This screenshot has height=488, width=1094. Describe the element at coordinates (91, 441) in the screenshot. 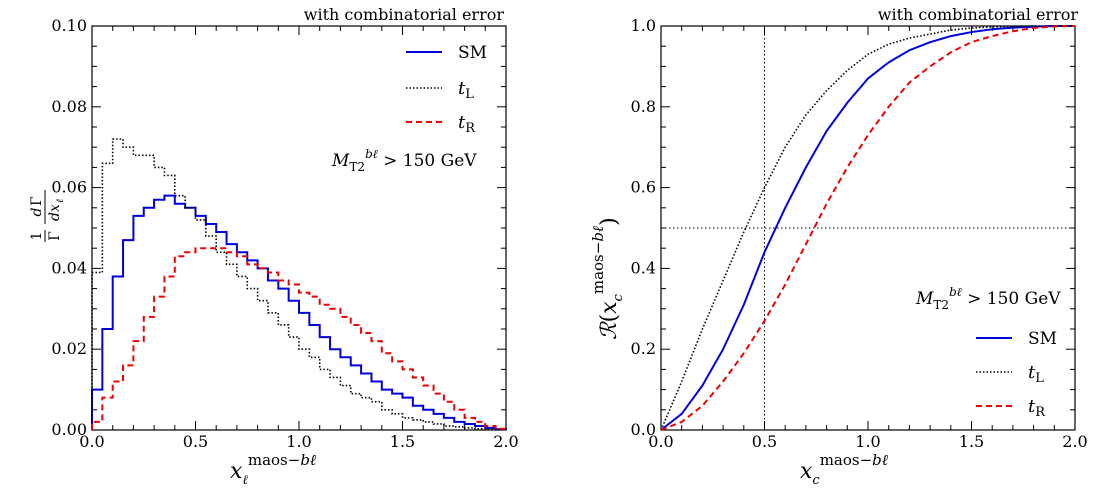

I see `left-xtick-label: 0.0` at that location.